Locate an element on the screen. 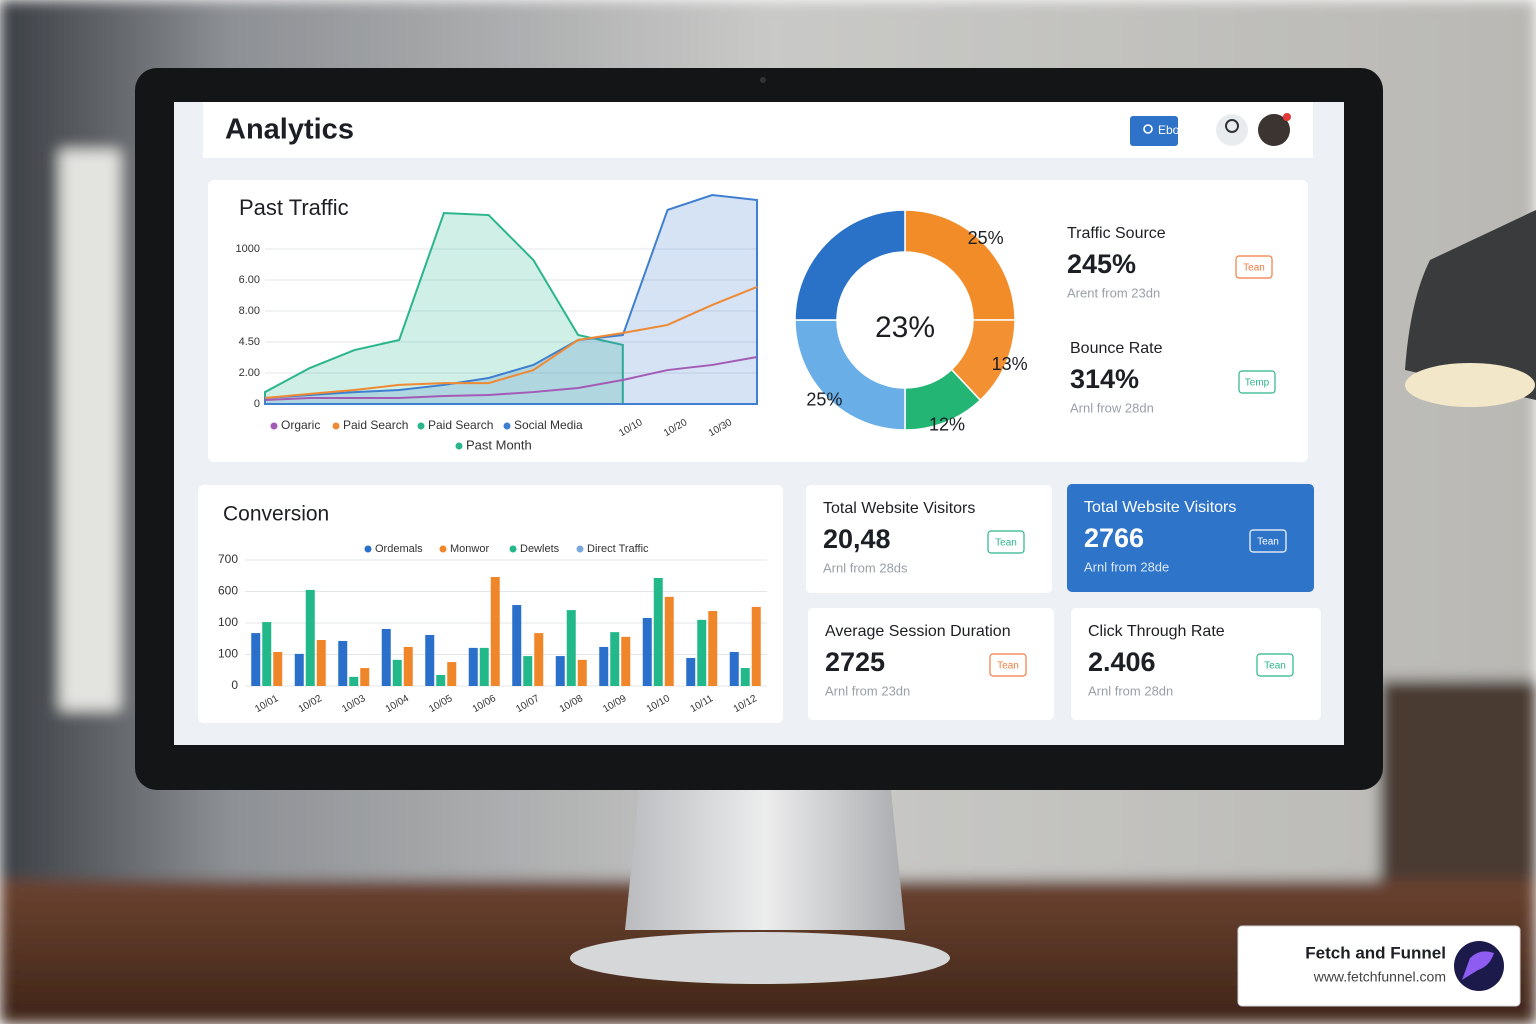 The height and width of the screenshot is (1024, 1536). legend-label: Social Media is located at coordinates (548, 425).